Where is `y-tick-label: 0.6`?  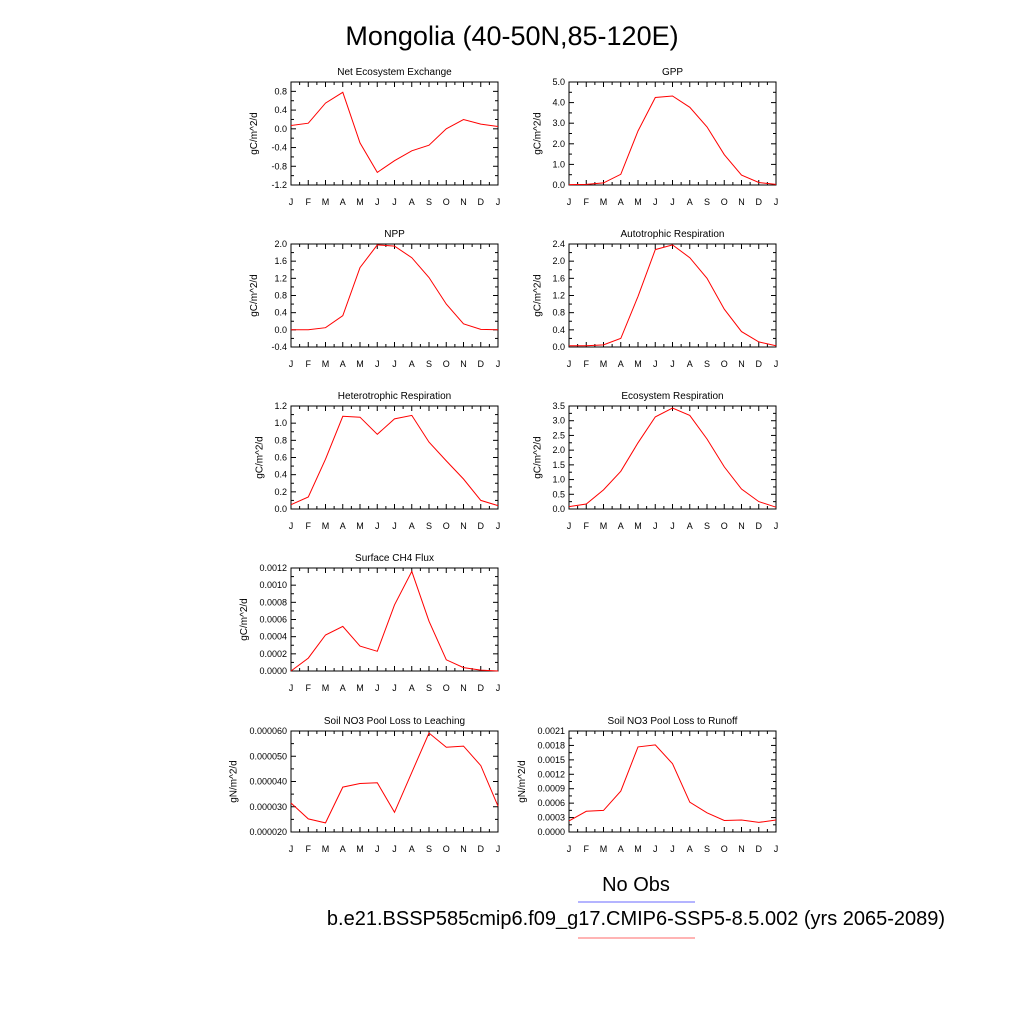 y-tick-label: 0.6 is located at coordinates (280, 458).